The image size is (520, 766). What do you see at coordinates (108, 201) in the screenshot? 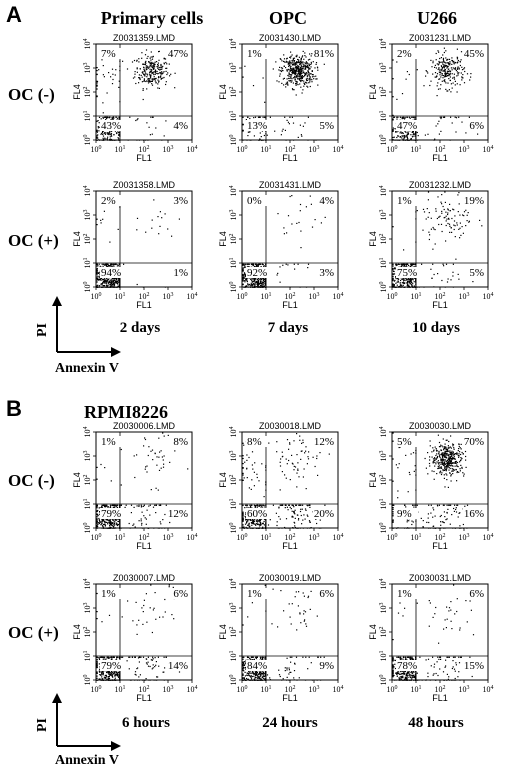
I see `quadrant-percent-upper-left: 2%` at bounding box center [108, 201].